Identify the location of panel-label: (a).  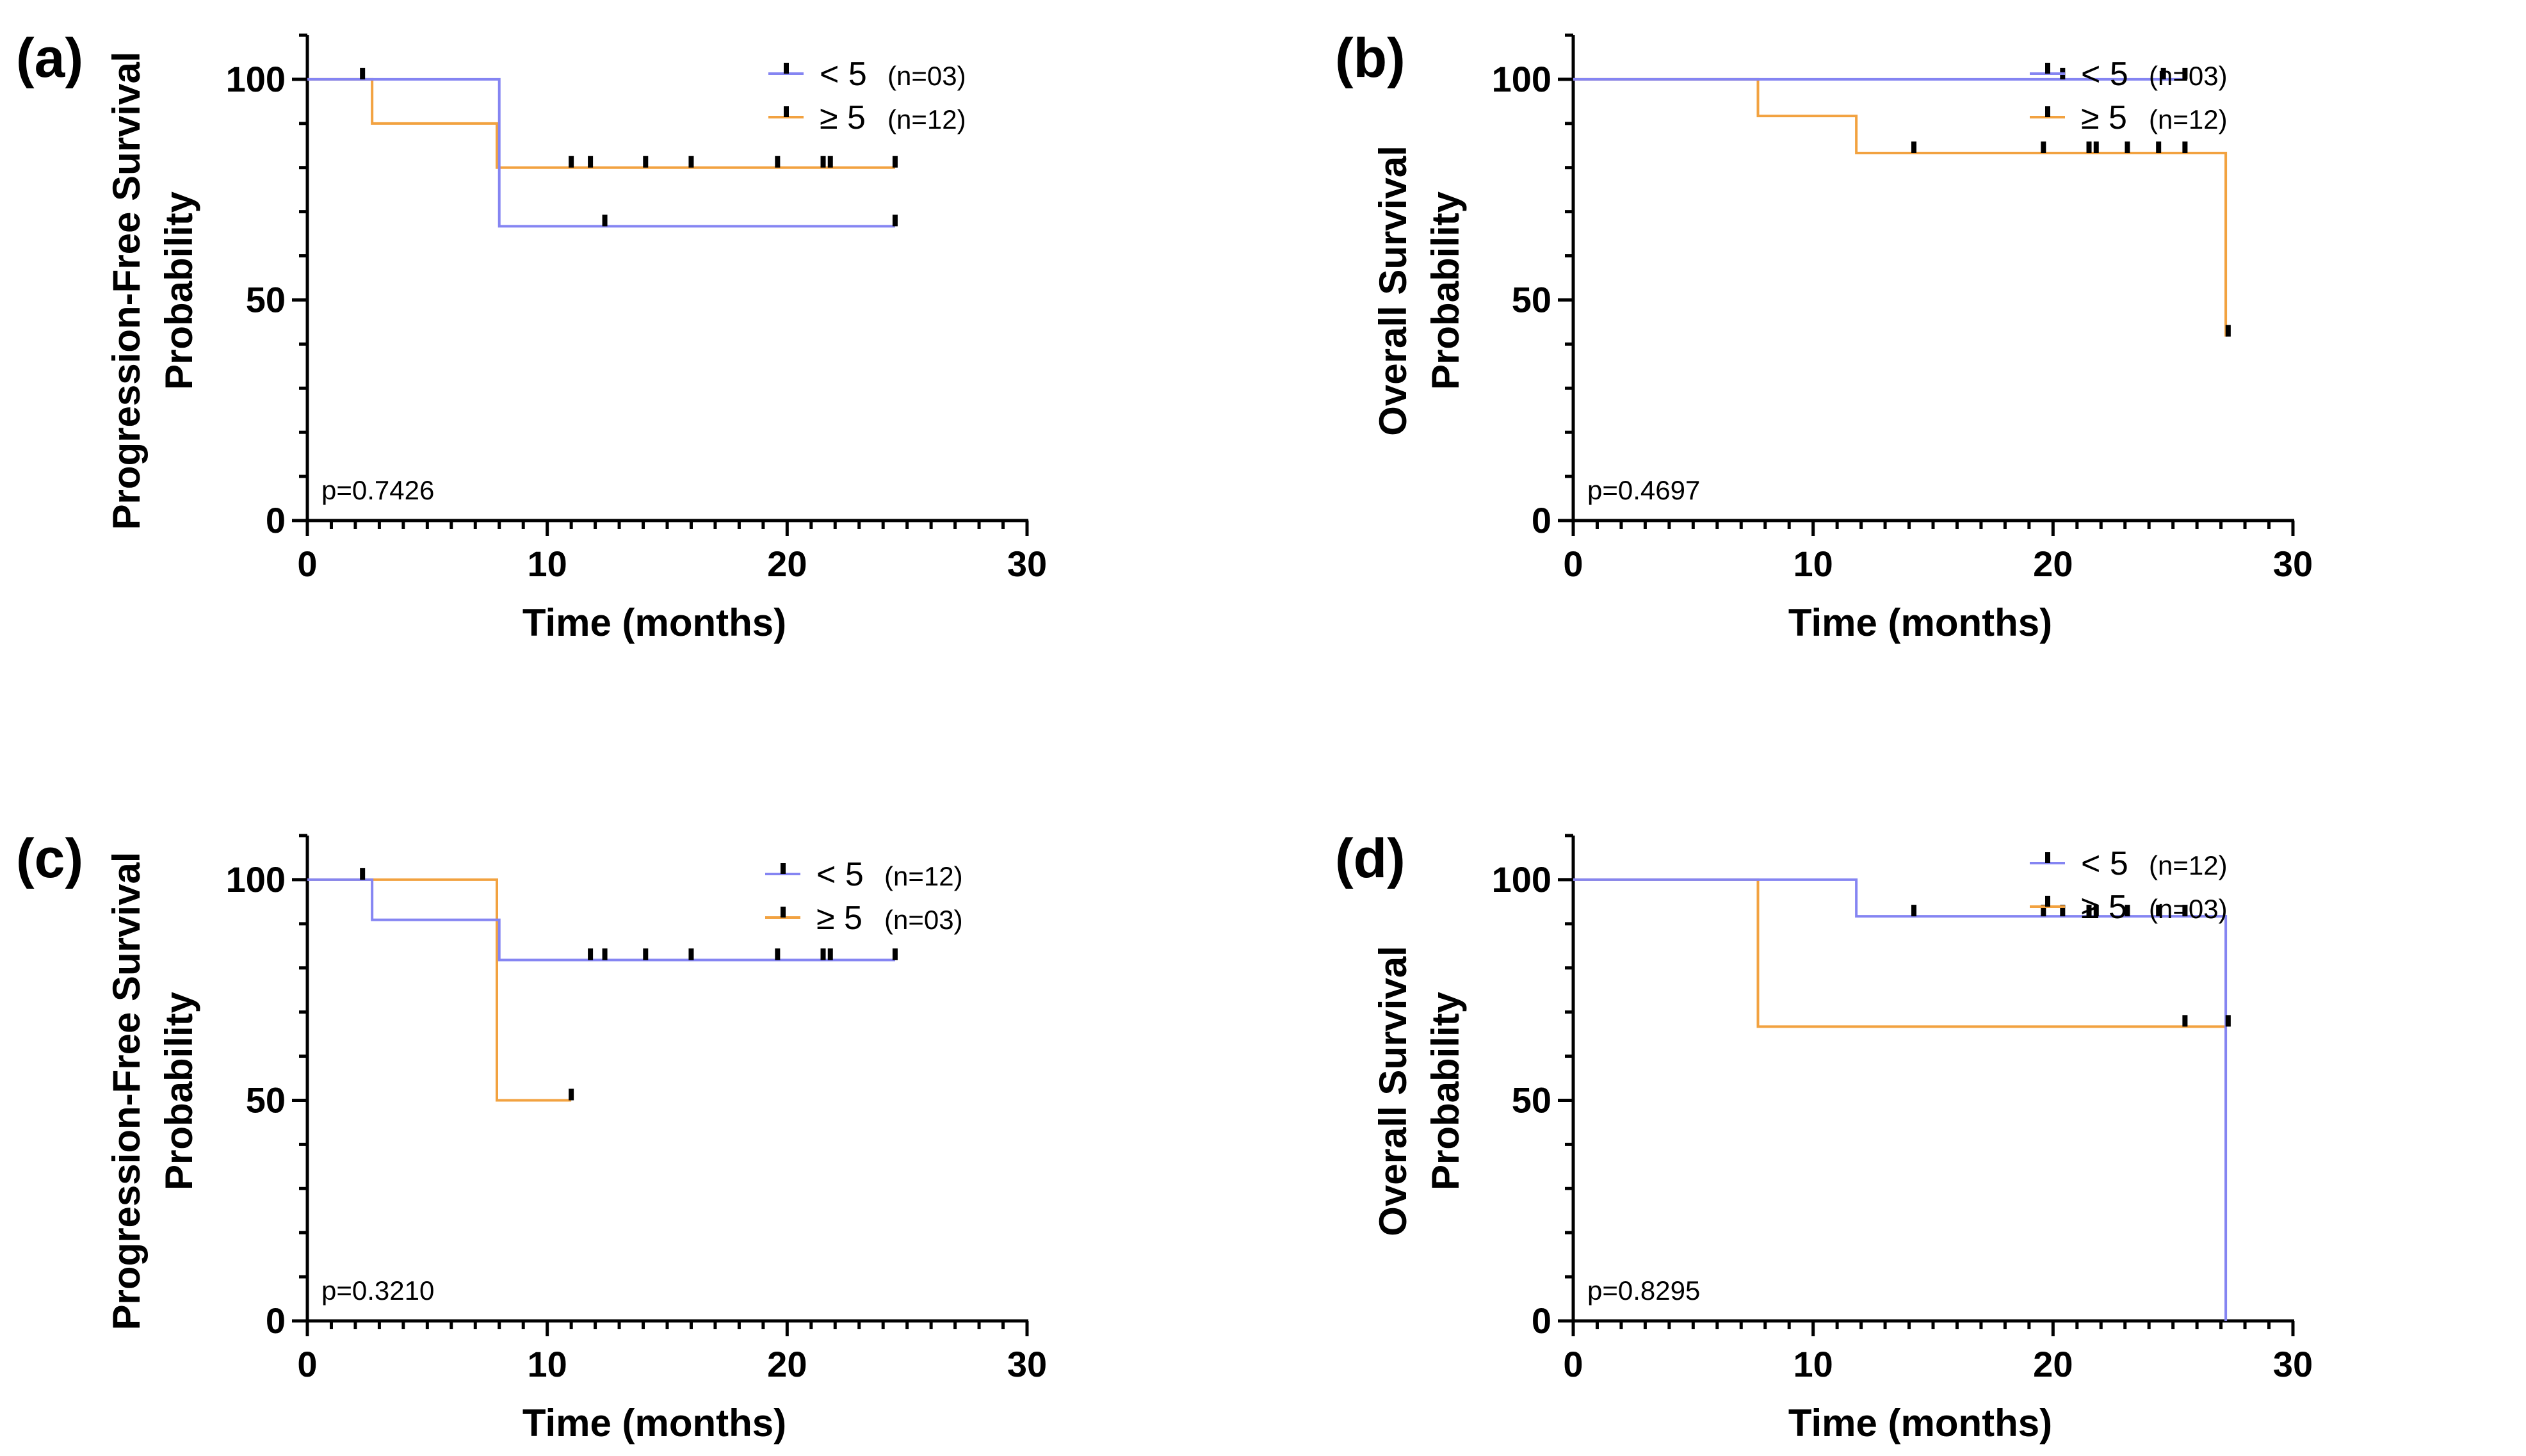
(49, 59).